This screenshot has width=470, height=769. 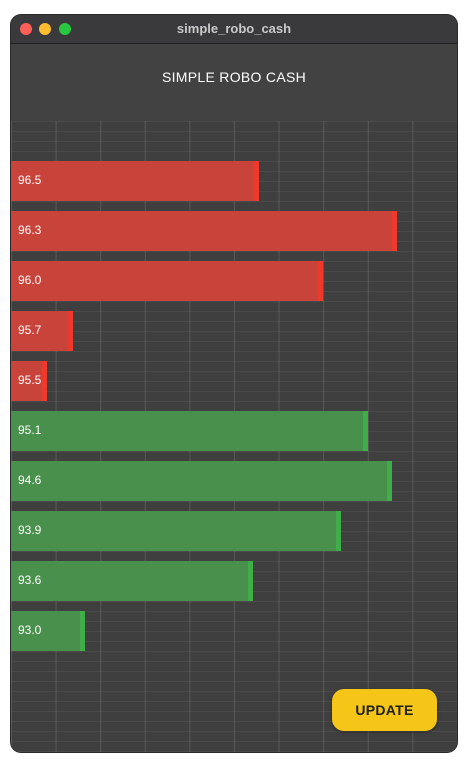 What do you see at coordinates (29, 230) in the screenshot?
I see `bar-label: 96.3` at bounding box center [29, 230].